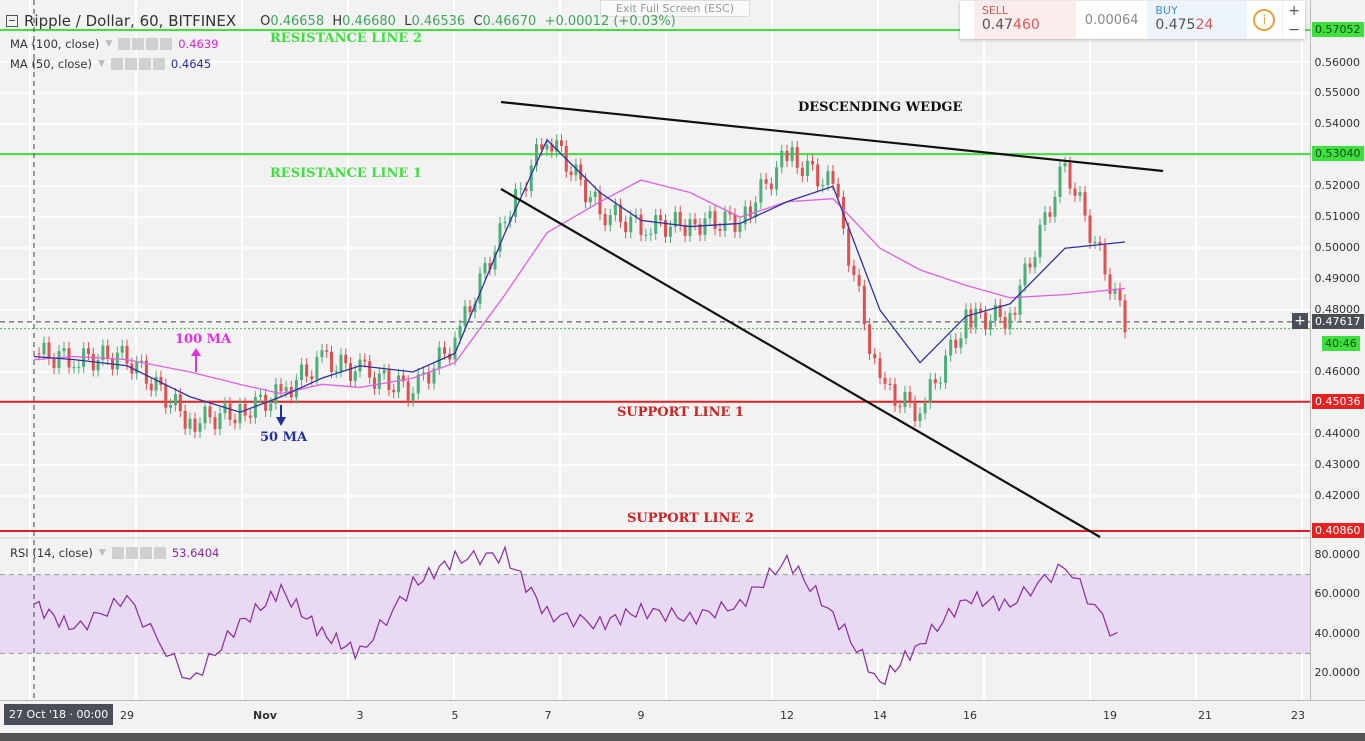 This screenshot has width=1365, height=741. I want to click on time-tick: 16, so click(970, 715).